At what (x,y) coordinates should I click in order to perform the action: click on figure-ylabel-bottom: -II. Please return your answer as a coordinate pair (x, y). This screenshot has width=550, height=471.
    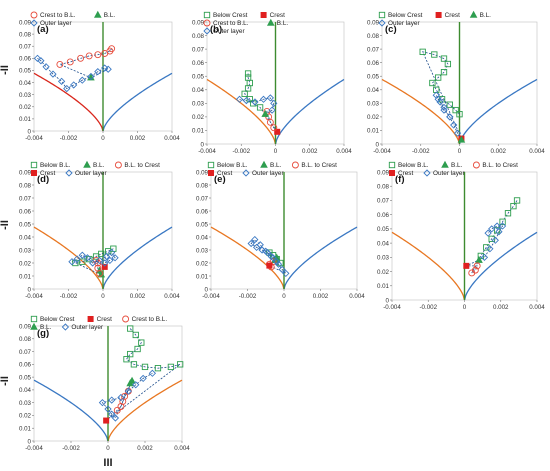
    Looking at the image, I should click on (5, 381).